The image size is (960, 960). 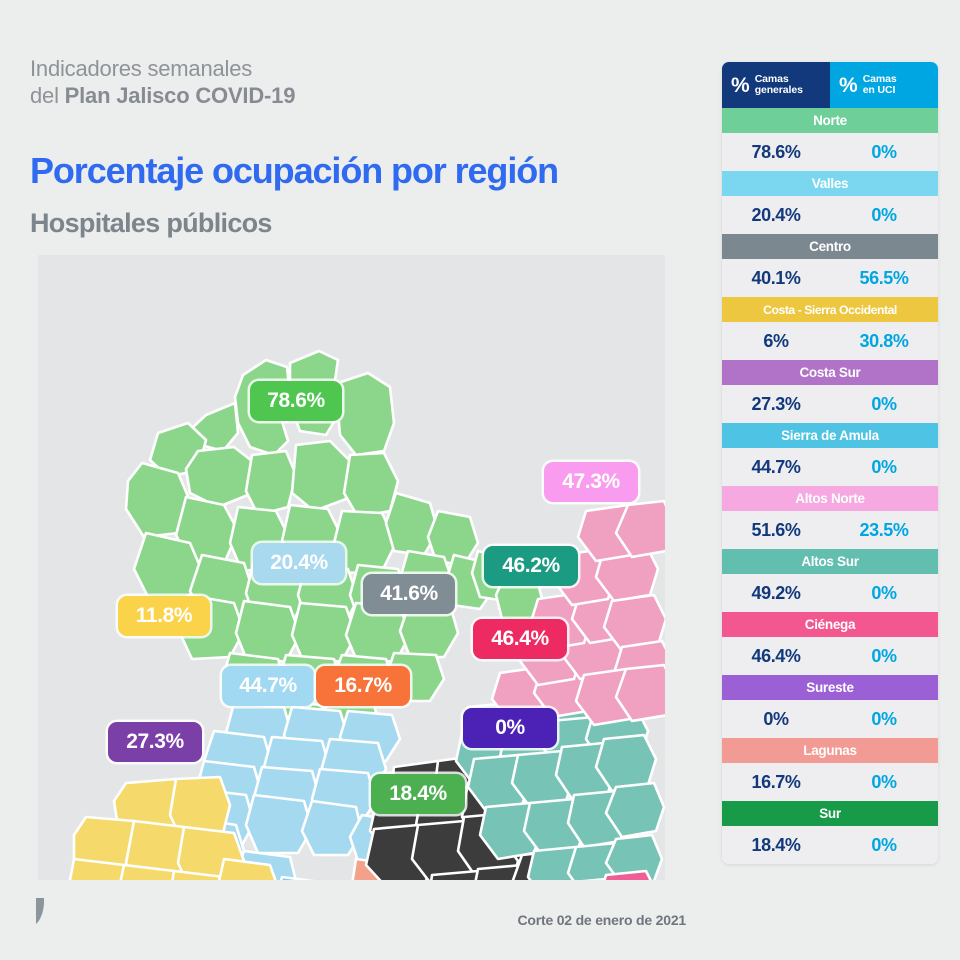 What do you see at coordinates (848, 85) in the screenshot?
I see `percent-symbol-icon-uci: %` at bounding box center [848, 85].